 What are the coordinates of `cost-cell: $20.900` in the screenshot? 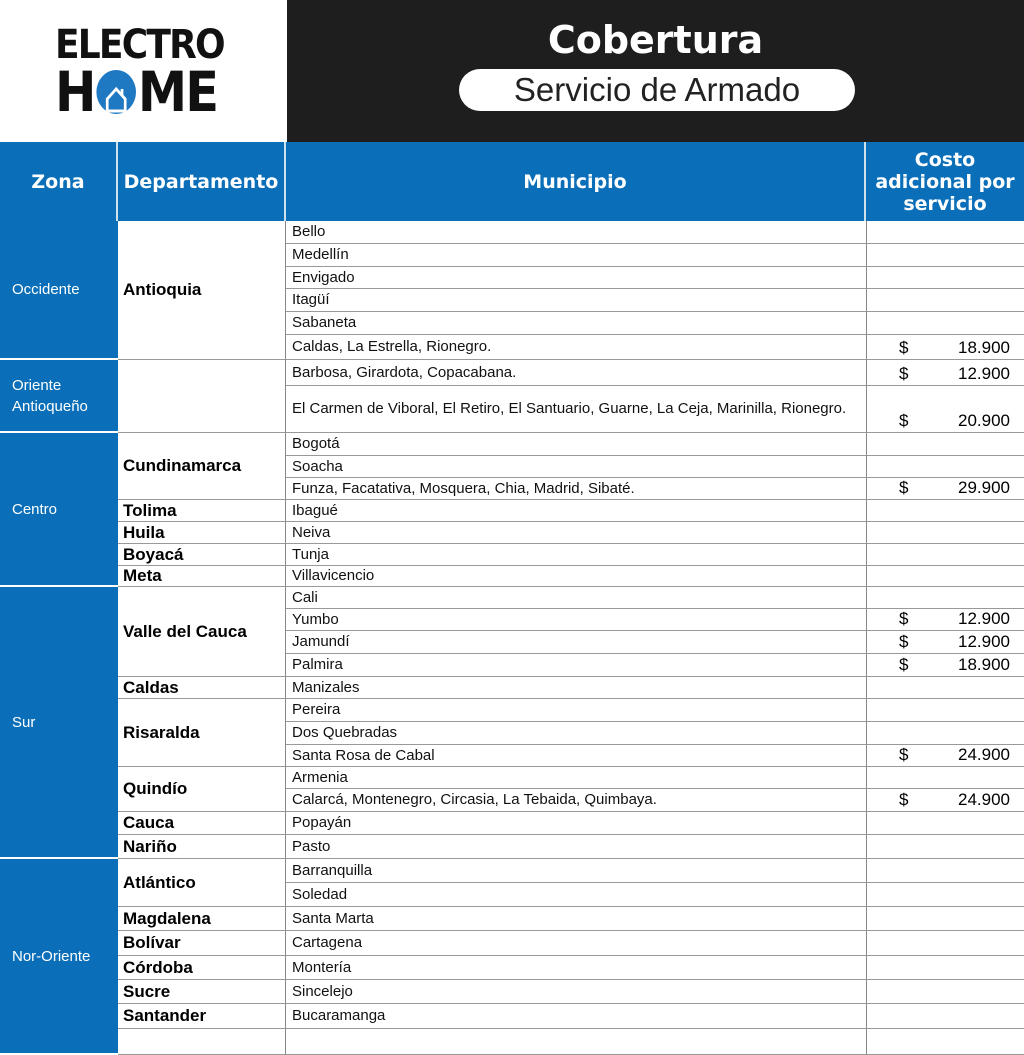 It's located at (945, 409).